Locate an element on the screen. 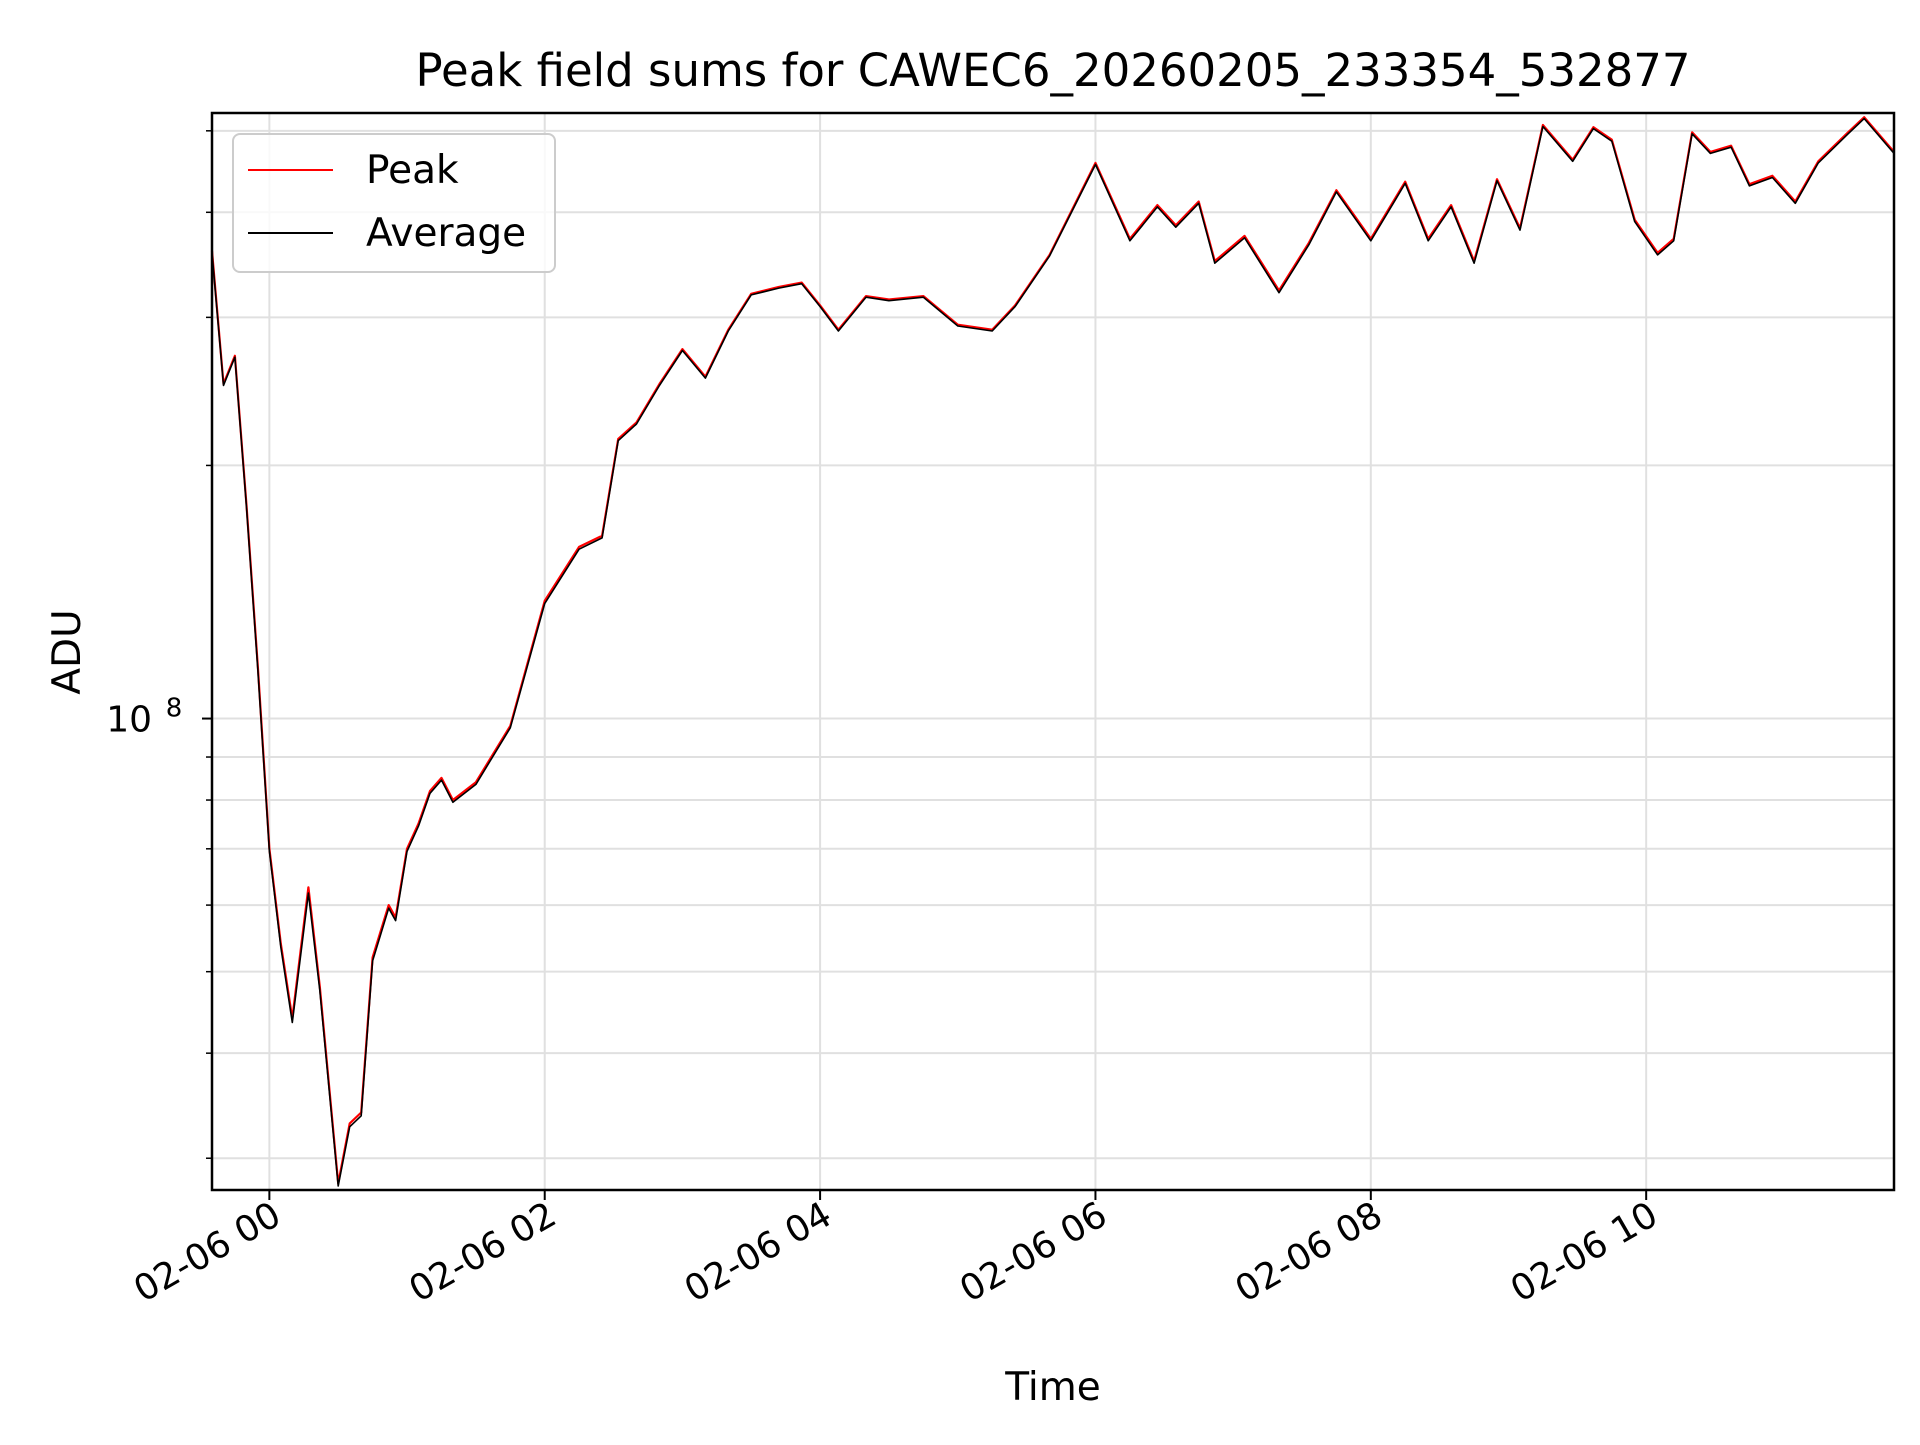  legend-box is located at coordinates (394, 203).